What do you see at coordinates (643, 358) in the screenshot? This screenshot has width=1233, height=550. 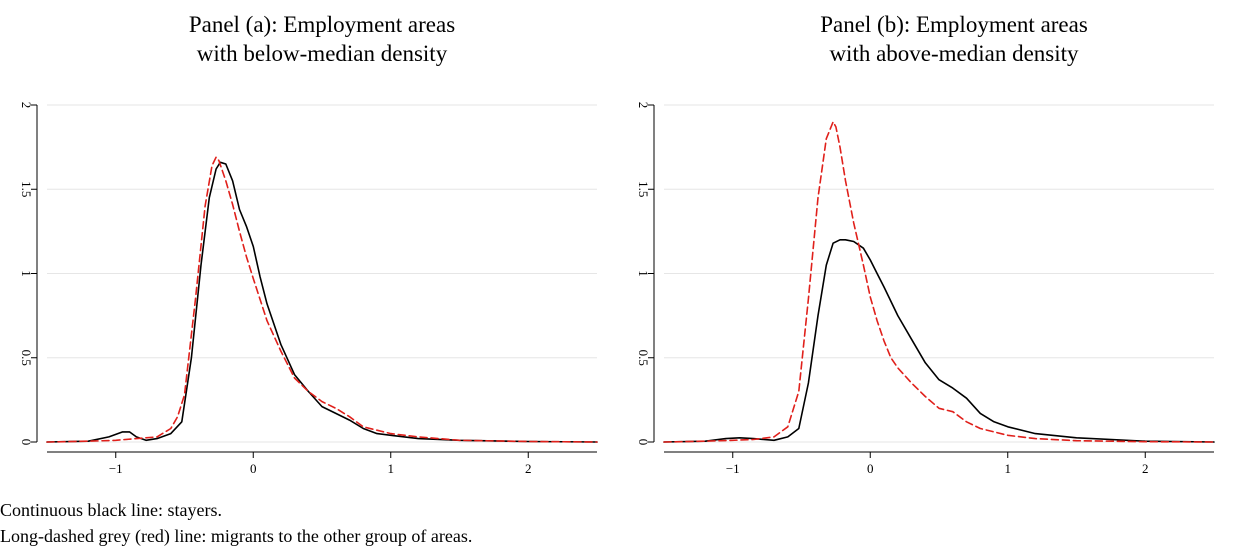 I see `panel-b-y-tick-label: 0.5` at bounding box center [643, 358].